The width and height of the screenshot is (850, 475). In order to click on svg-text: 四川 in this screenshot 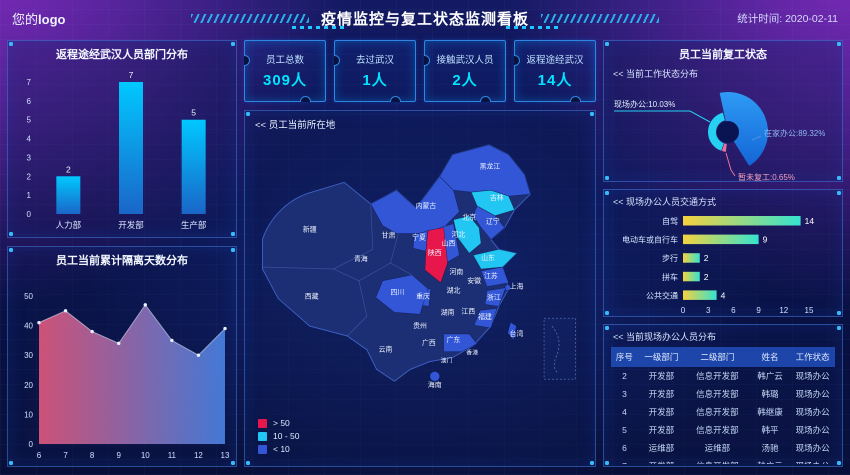, I will do `click(397, 293)`.